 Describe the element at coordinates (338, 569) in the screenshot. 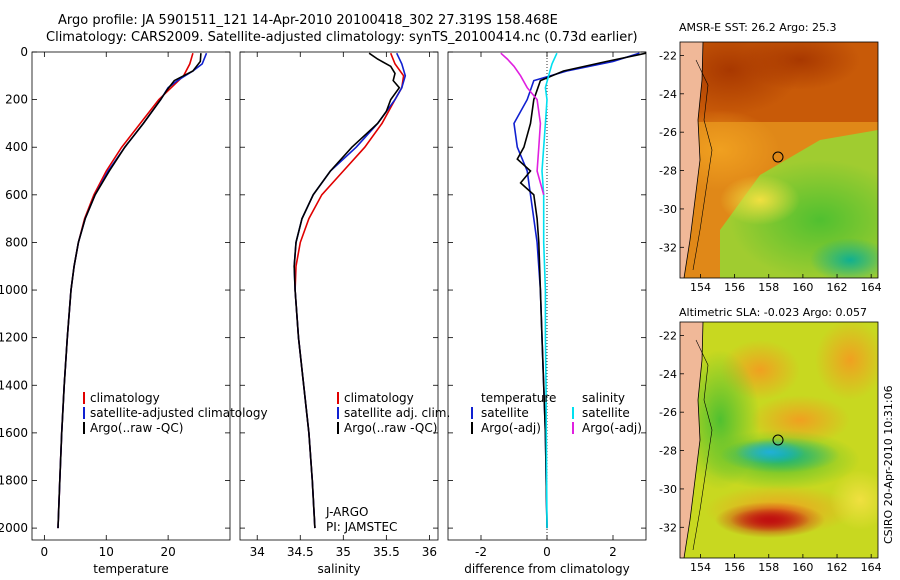

I see `salinity-x-axis-label: salinity` at that location.